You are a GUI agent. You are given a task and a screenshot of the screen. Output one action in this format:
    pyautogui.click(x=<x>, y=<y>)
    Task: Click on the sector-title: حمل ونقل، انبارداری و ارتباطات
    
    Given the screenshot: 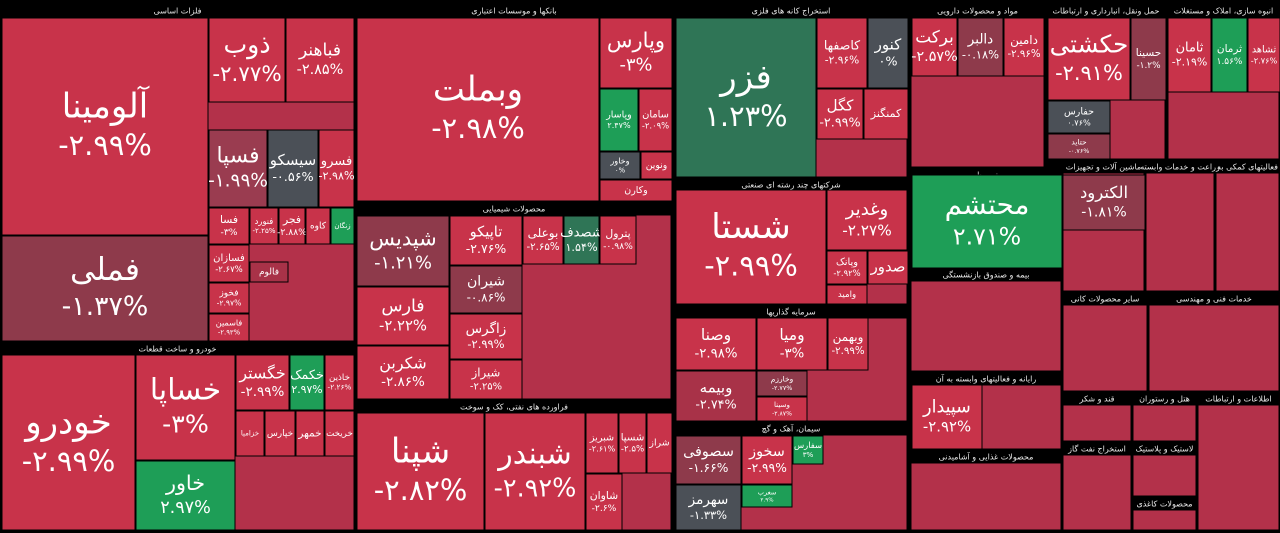 What is the action you would take?
    pyautogui.click(x=1105, y=11)
    